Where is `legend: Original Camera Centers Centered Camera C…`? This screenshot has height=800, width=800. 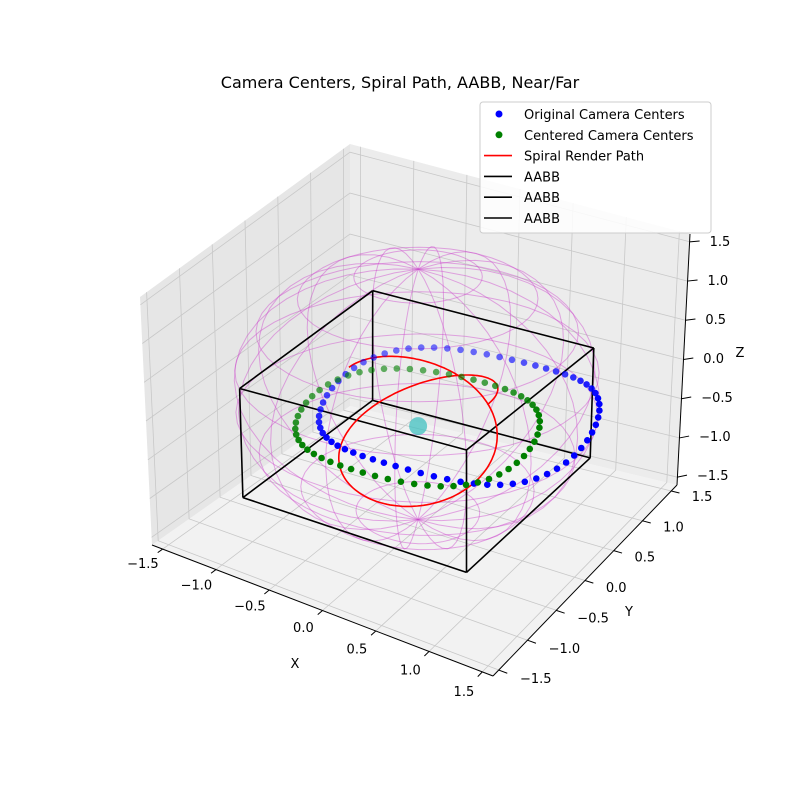
legend: Original Camera Centers Centered Camera C… is located at coordinates (595, 167).